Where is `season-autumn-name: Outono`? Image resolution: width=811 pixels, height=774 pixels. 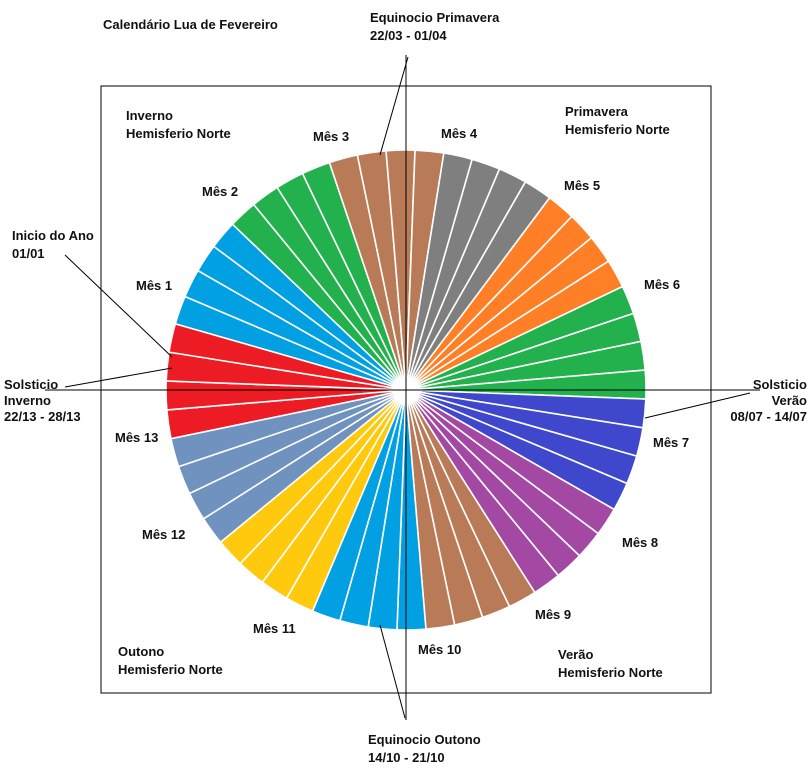
season-autumn-name: Outono is located at coordinates (141, 651).